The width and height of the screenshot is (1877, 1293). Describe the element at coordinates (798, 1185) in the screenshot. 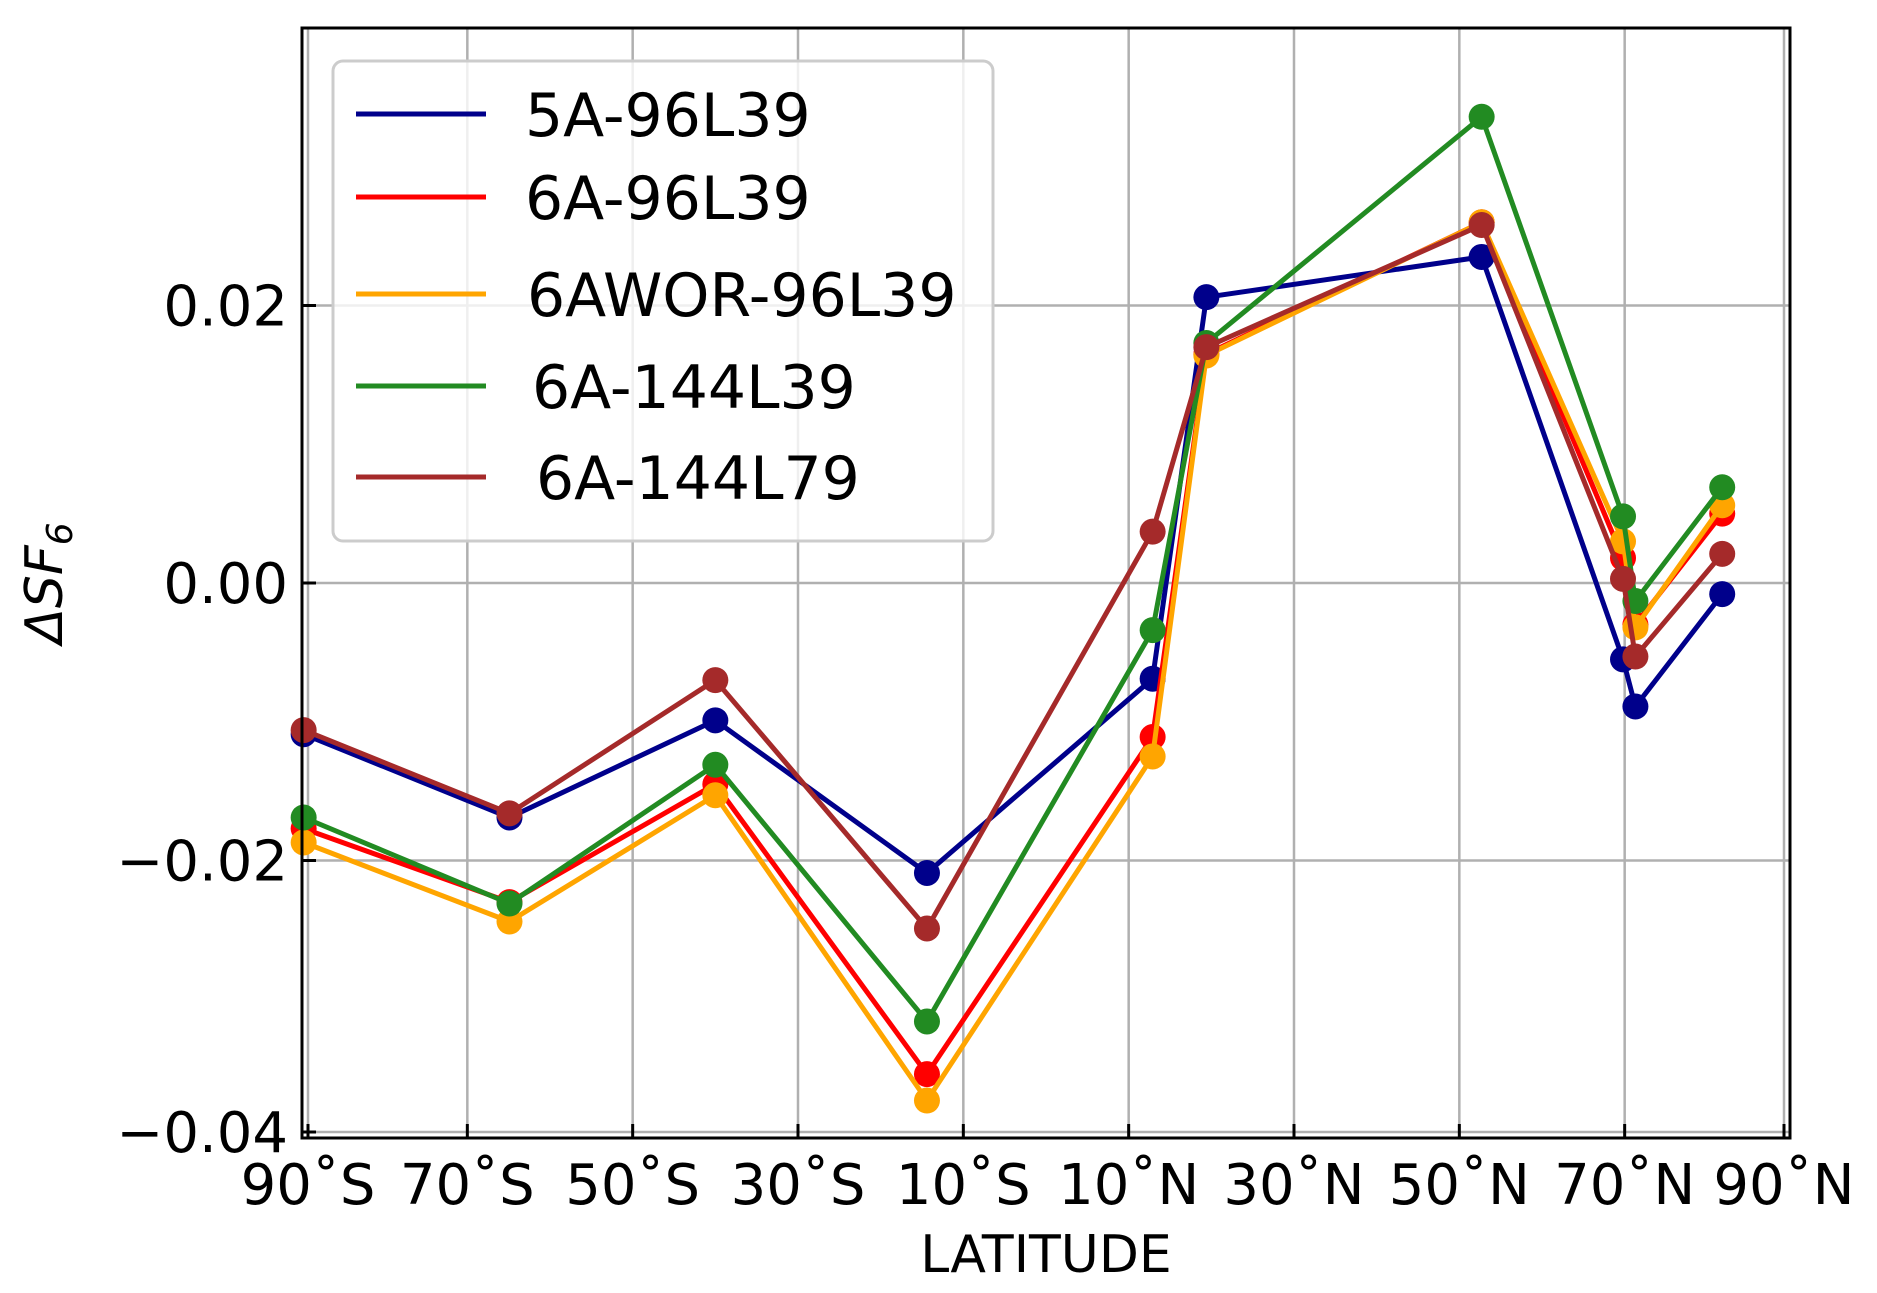

I see `x-tick-label: 30˚S` at that location.